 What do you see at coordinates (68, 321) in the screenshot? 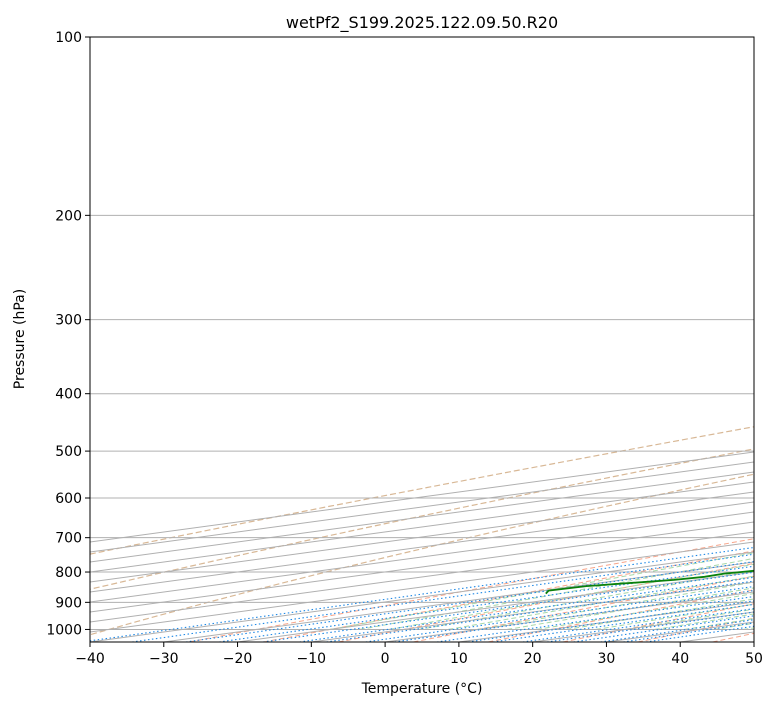
I see `y-tick-label: 300` at bounding box center [68, 321].